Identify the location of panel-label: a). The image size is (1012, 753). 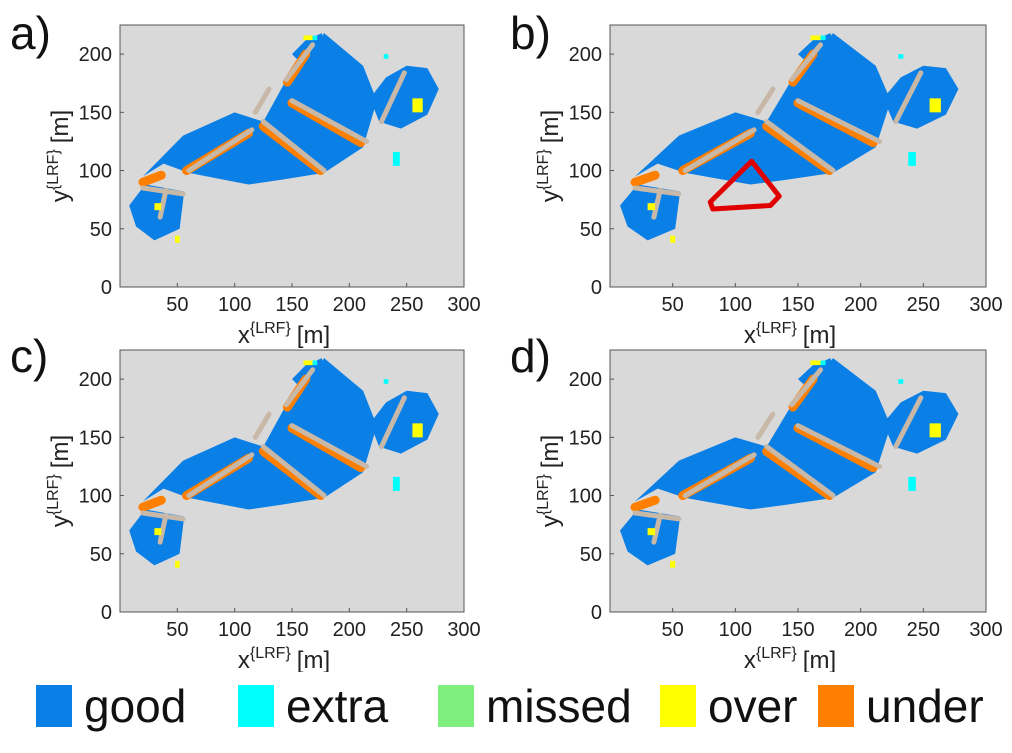
(30, 33).